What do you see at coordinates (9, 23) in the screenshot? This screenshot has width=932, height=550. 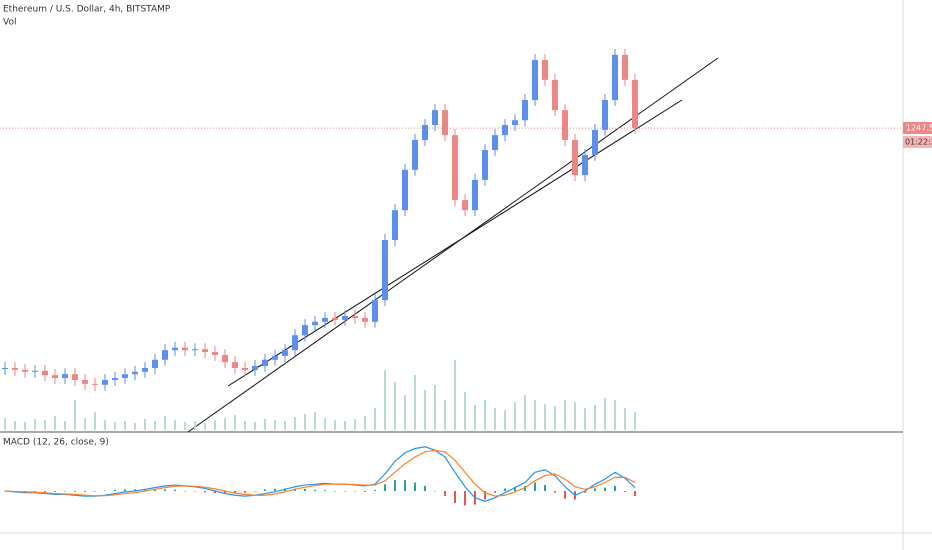 I see `volume-title: Vol` at bounding box center [9, 23].